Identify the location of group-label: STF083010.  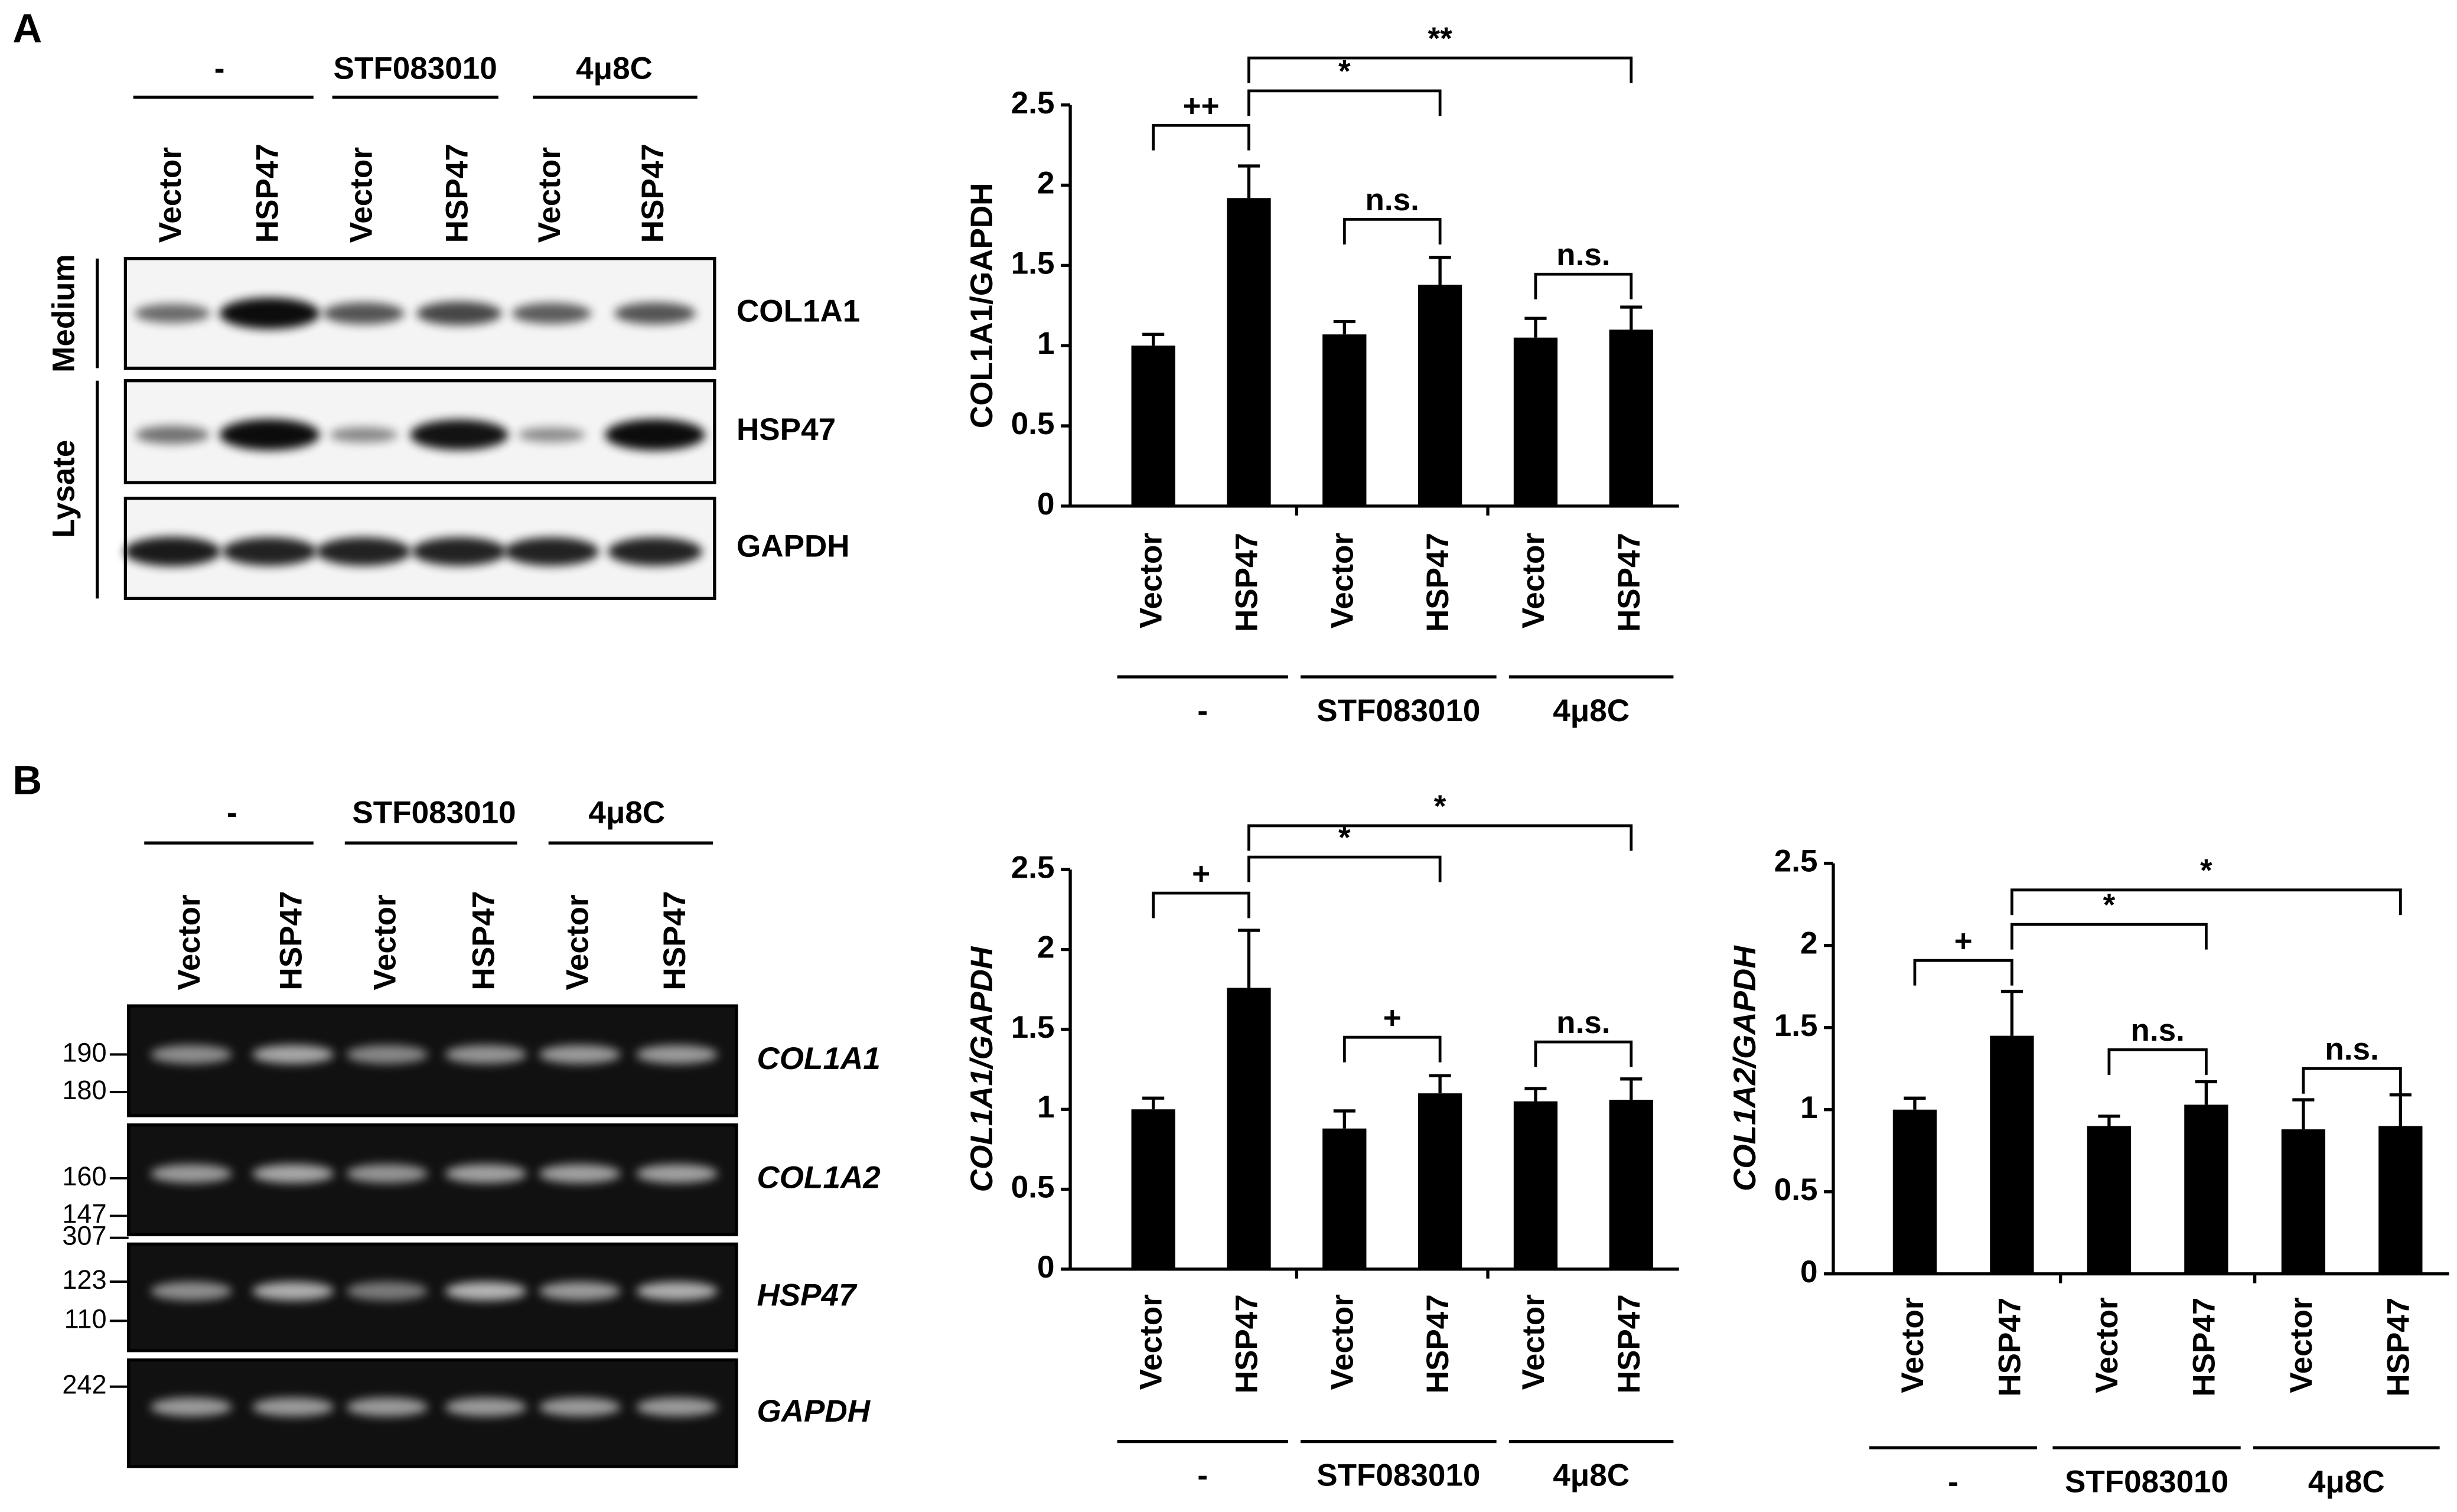
(1398, 710).